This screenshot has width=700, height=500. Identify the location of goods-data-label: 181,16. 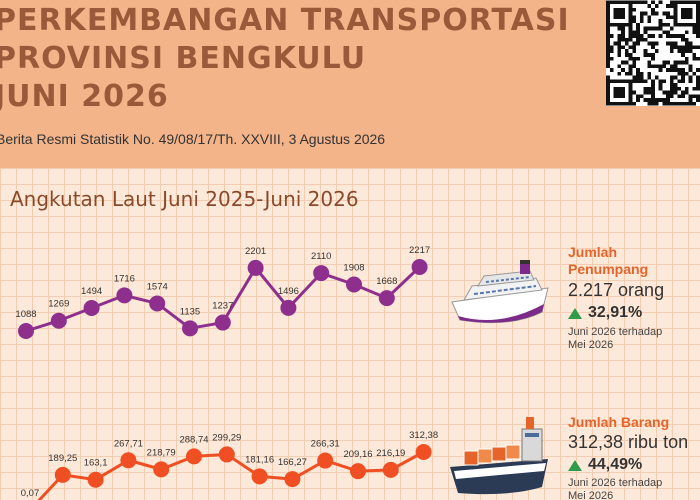
(259, 459).